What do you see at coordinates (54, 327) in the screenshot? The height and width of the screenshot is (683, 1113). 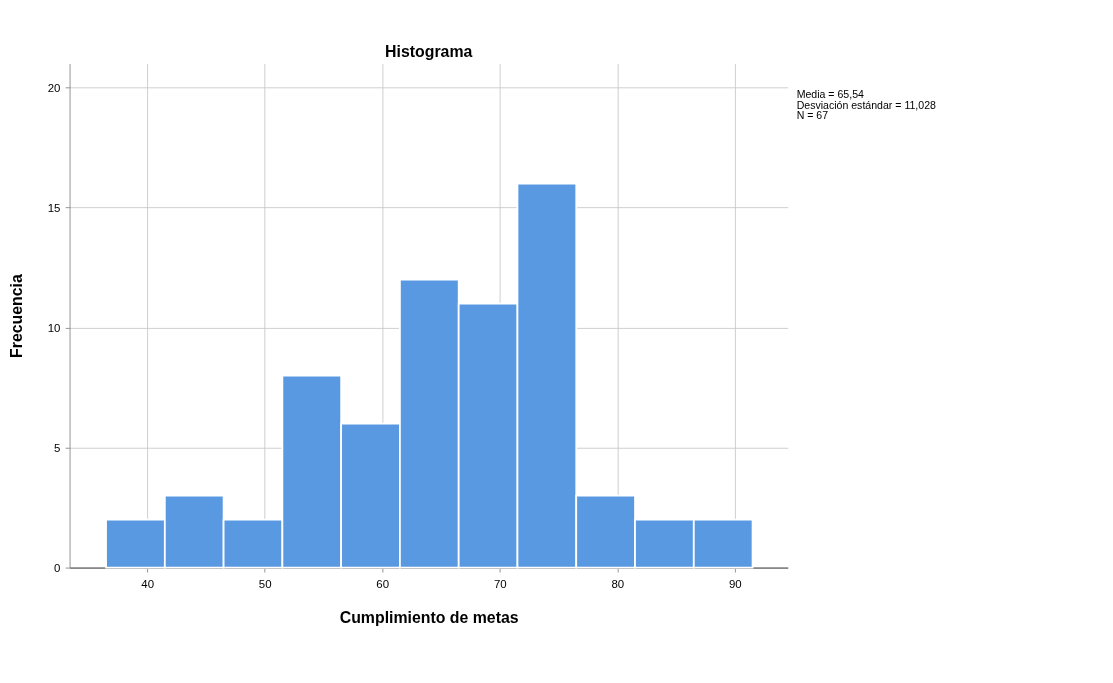 I see `y-tick-label: 10` at bounding box center [54, 327].